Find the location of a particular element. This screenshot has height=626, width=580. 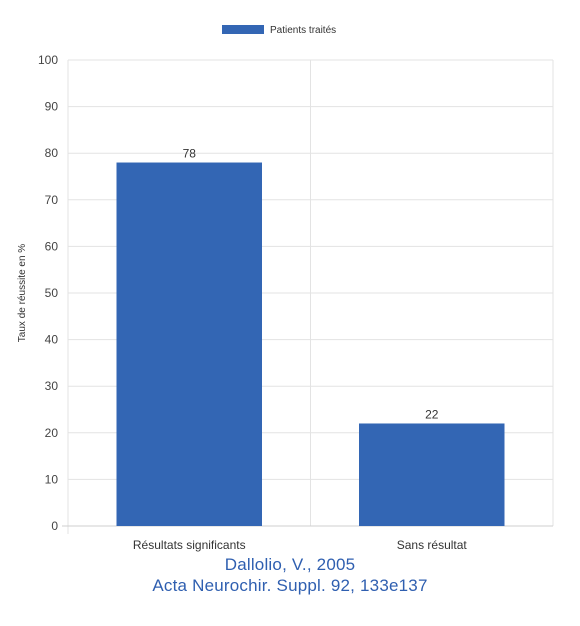

bar-data-label: 22 is located at coordinates (432, 414).